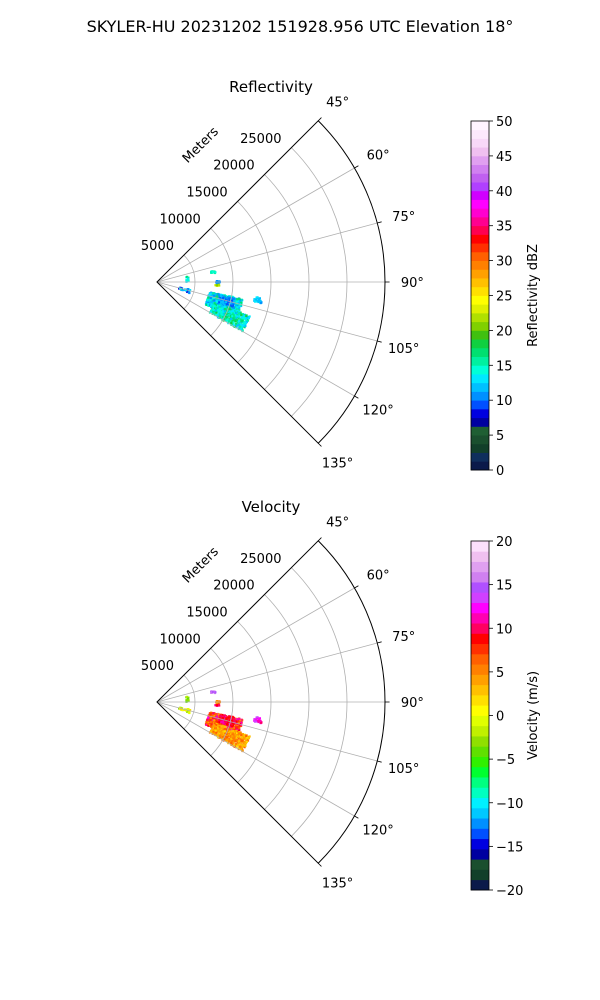  I want to click on sector-frame, so click(271, 282).